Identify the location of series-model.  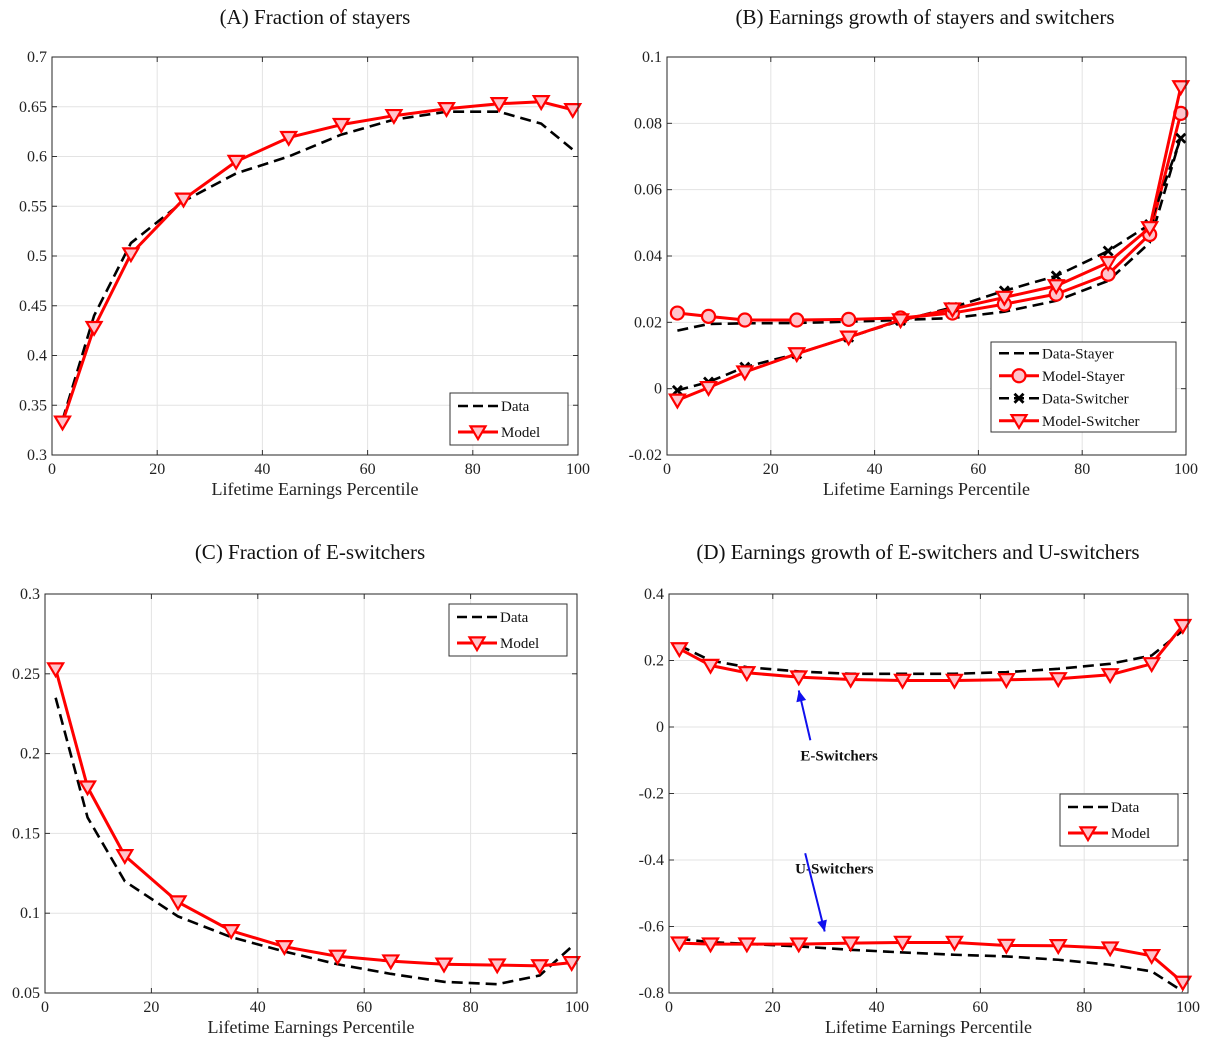
(318, 263).